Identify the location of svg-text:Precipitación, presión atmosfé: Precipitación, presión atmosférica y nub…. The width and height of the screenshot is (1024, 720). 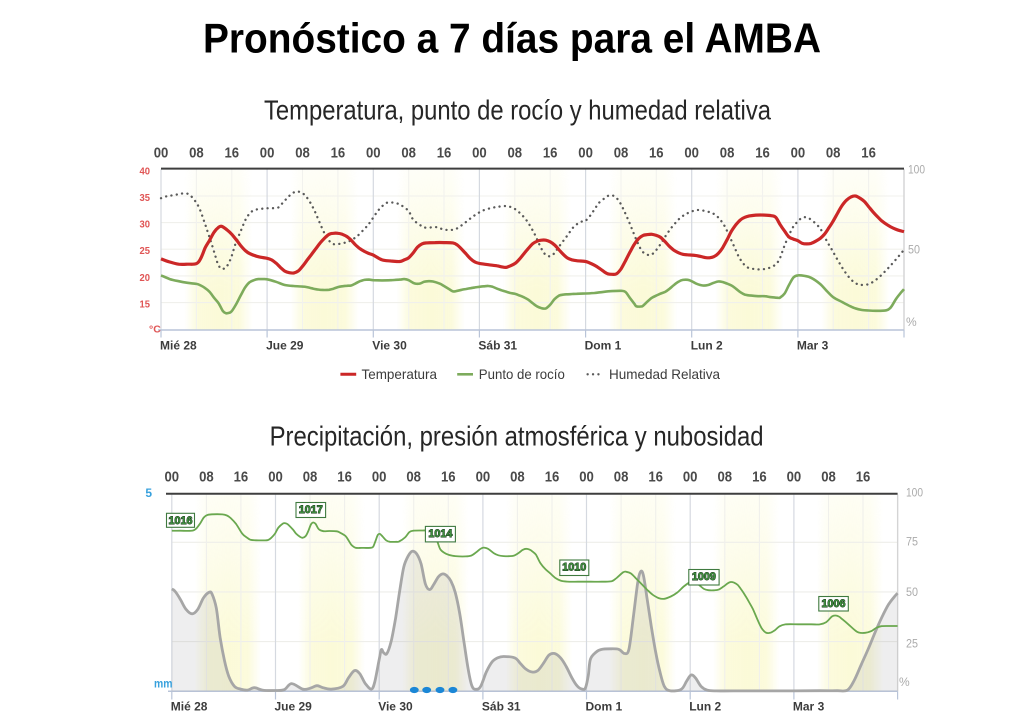
(517, 436).